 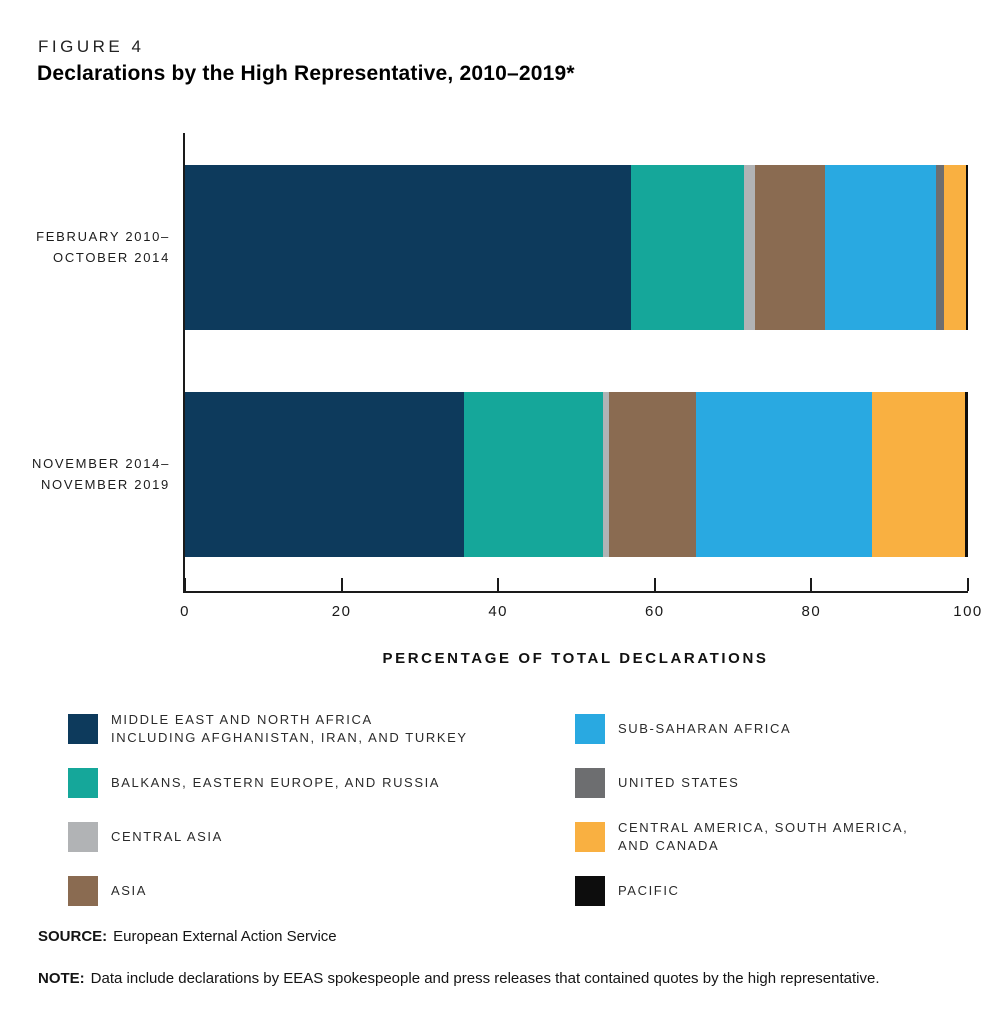 What do you see at coordinates (167, 836) in the screenshot?
I see `legend-item-label: CENTRAL ASIA` at bounding box center [167, 836].